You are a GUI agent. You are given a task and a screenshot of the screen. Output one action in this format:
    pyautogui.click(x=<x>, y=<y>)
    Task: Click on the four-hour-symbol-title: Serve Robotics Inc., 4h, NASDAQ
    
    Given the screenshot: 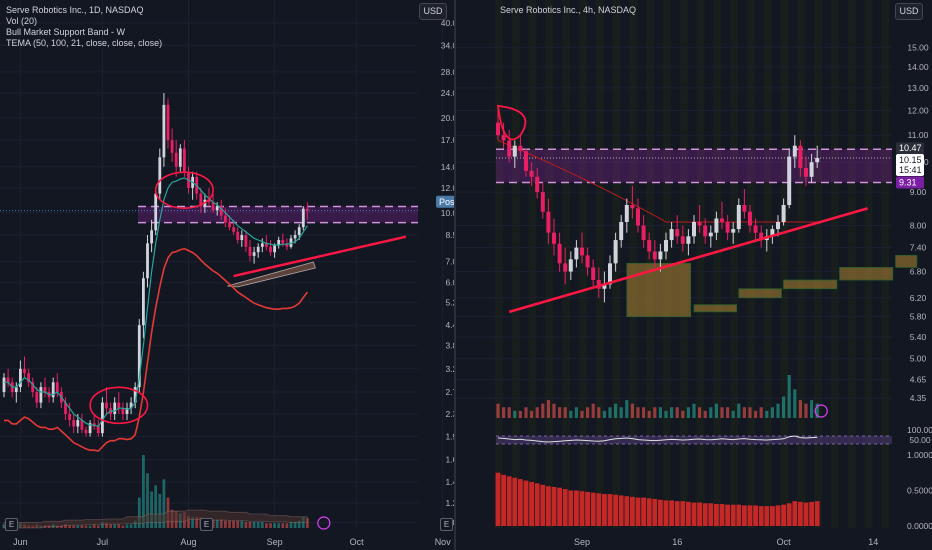 What is the action you would take?
    pyautogui.click(x=568, y=10)
    